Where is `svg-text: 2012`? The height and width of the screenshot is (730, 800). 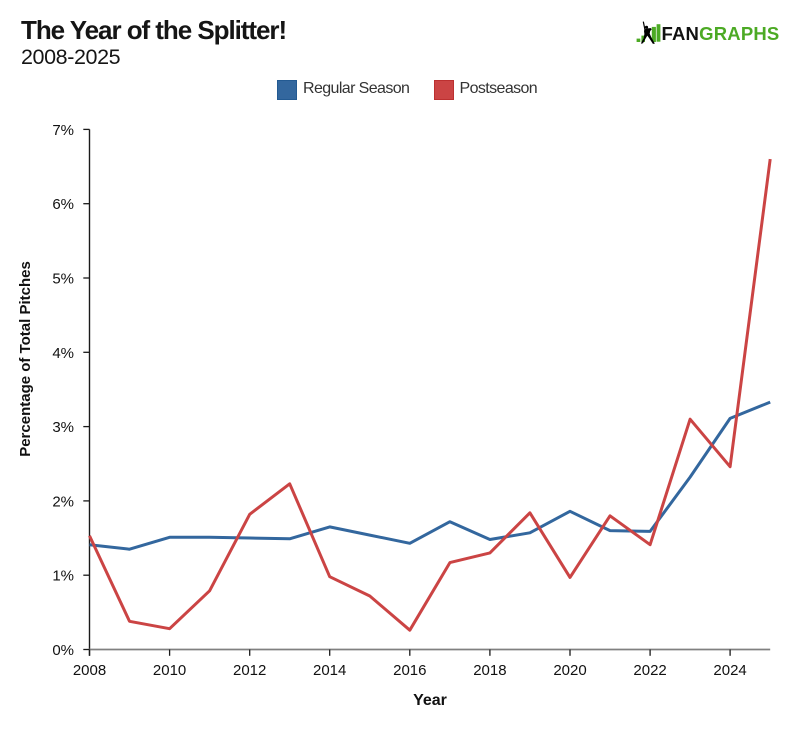 svg-text: 2012 is located at coordinates (249, 670).